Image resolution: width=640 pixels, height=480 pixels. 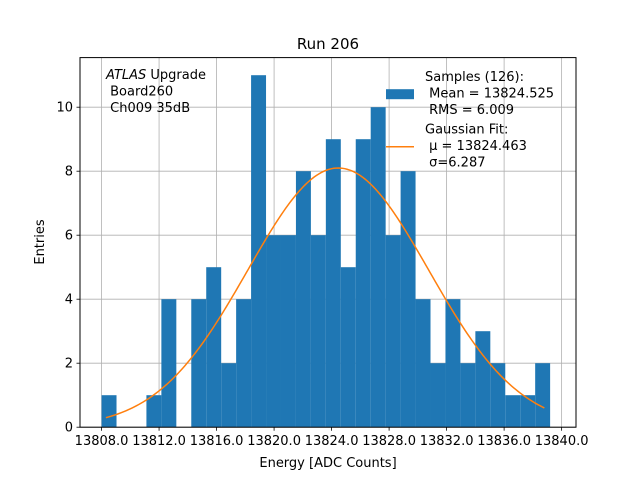 I want to click on x-axis-title: Energy [ADC Counts], so click(x=327, y=463).